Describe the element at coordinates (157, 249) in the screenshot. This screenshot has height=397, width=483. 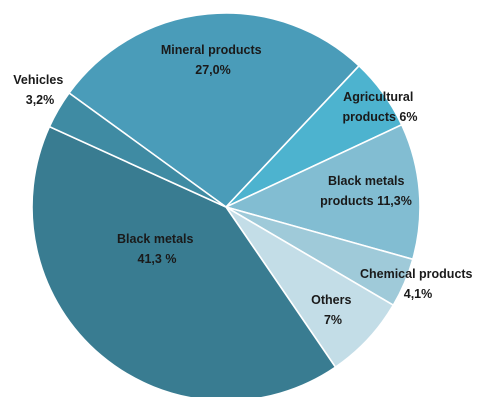
I see `label-black-metals: Black metals 41,3 %` at that location.